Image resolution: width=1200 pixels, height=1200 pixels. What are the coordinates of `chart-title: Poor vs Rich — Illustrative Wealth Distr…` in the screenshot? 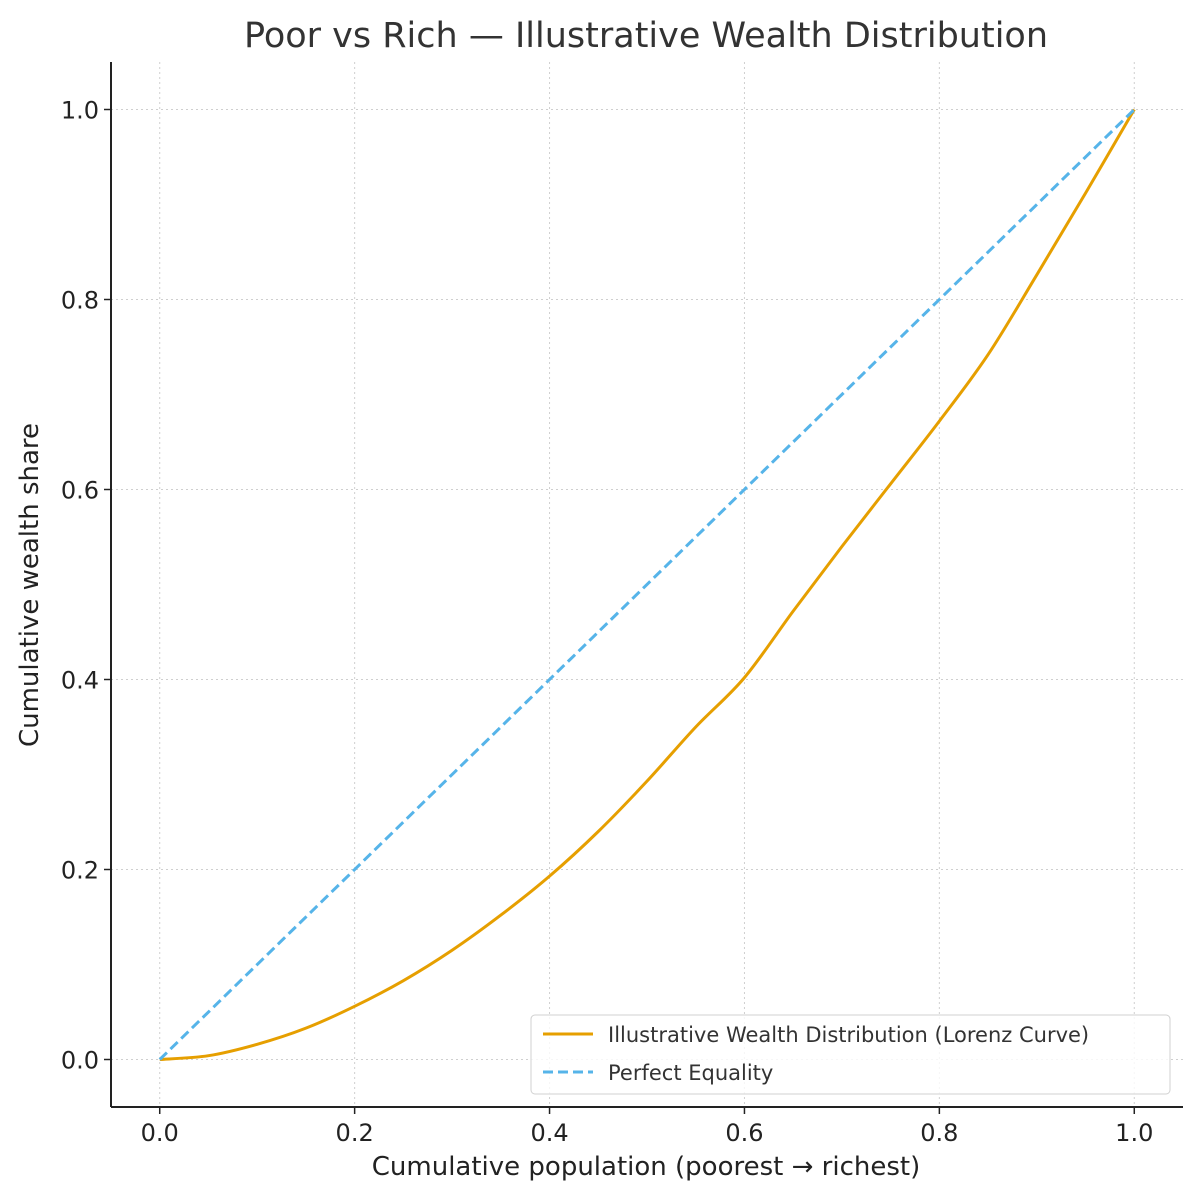 It's located at (646, 36).